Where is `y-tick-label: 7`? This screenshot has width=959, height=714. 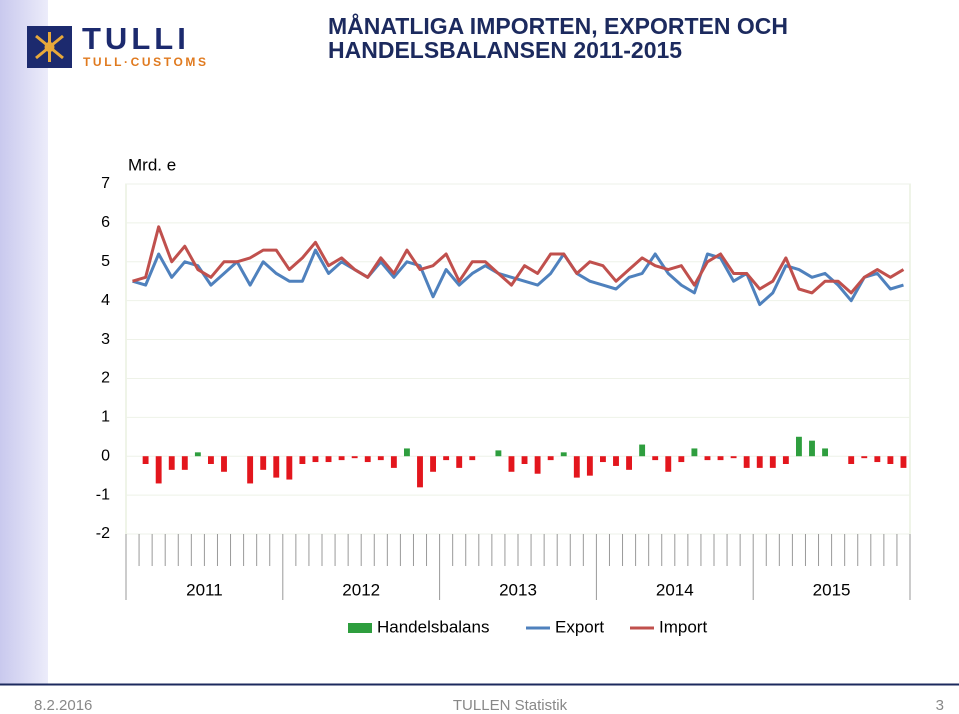
y-tick-label: 7 is located at coordinates (105, 183).